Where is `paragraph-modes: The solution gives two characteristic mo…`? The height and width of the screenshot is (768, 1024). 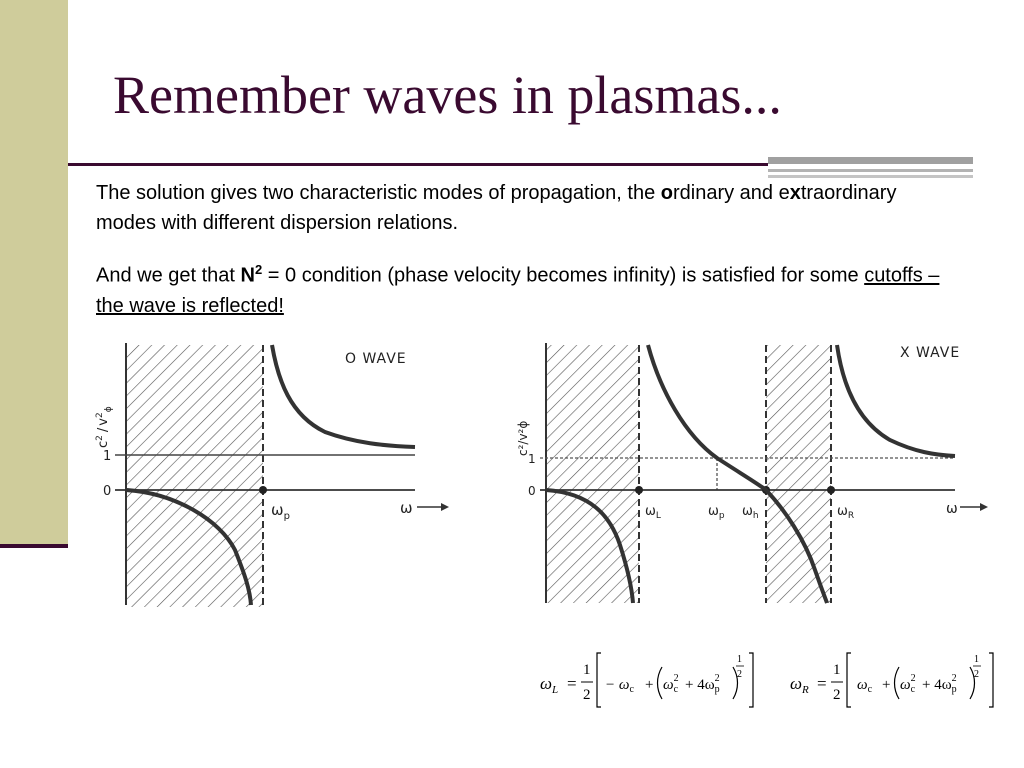
paragraph-modes: The solution gives two characteristic mo… is located at coordinates (521, 208).